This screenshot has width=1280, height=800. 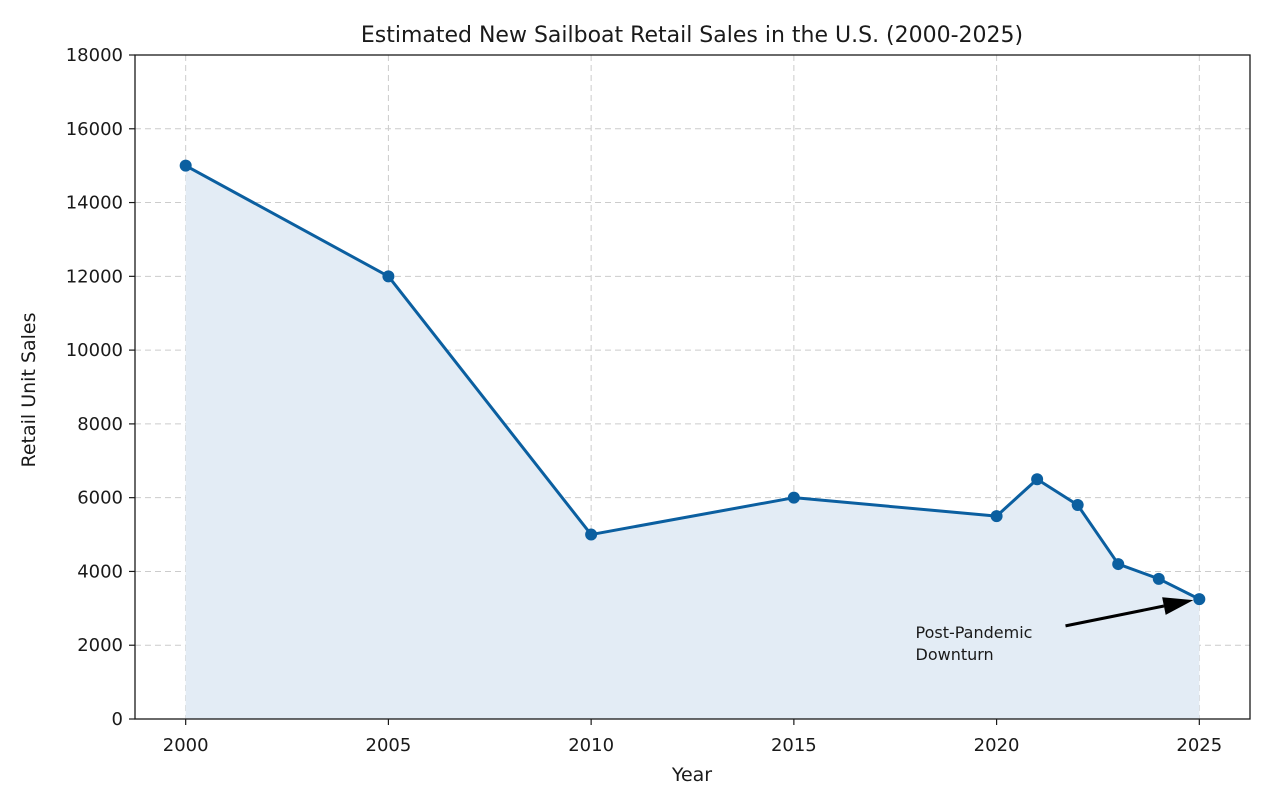 I want to click on x-axis-ticks: 2000 2005 2010 2015 2020 2025, so click(x=692, y=737).